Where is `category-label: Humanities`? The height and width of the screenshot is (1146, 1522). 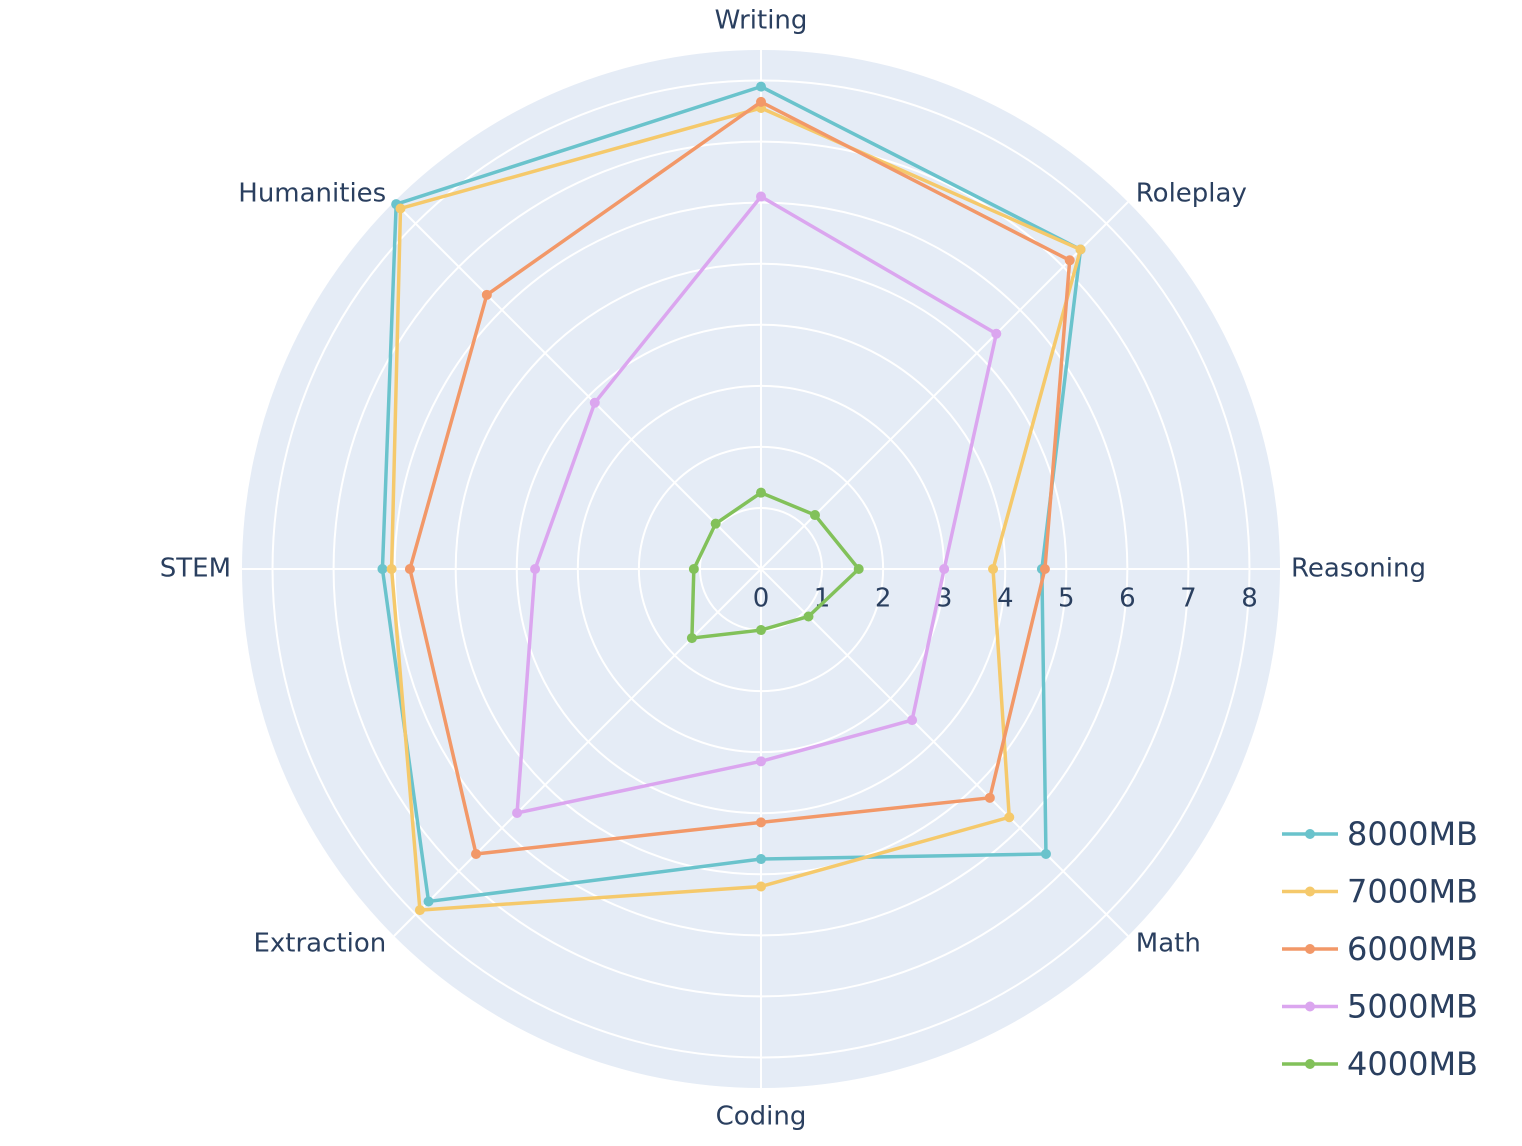
category-label: Humanities is located at coordinates (312, 194).